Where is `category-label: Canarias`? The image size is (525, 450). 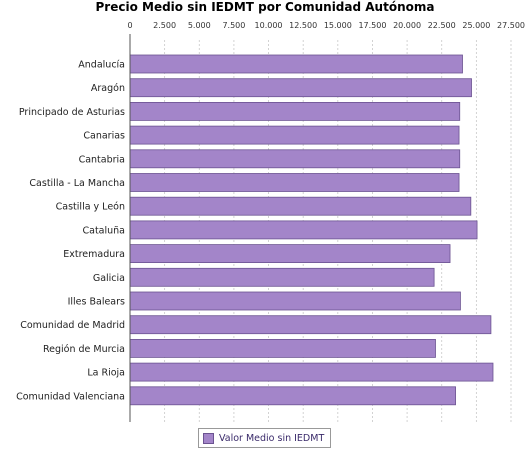 category-label: Canarias is located at coordinates (104, 136).